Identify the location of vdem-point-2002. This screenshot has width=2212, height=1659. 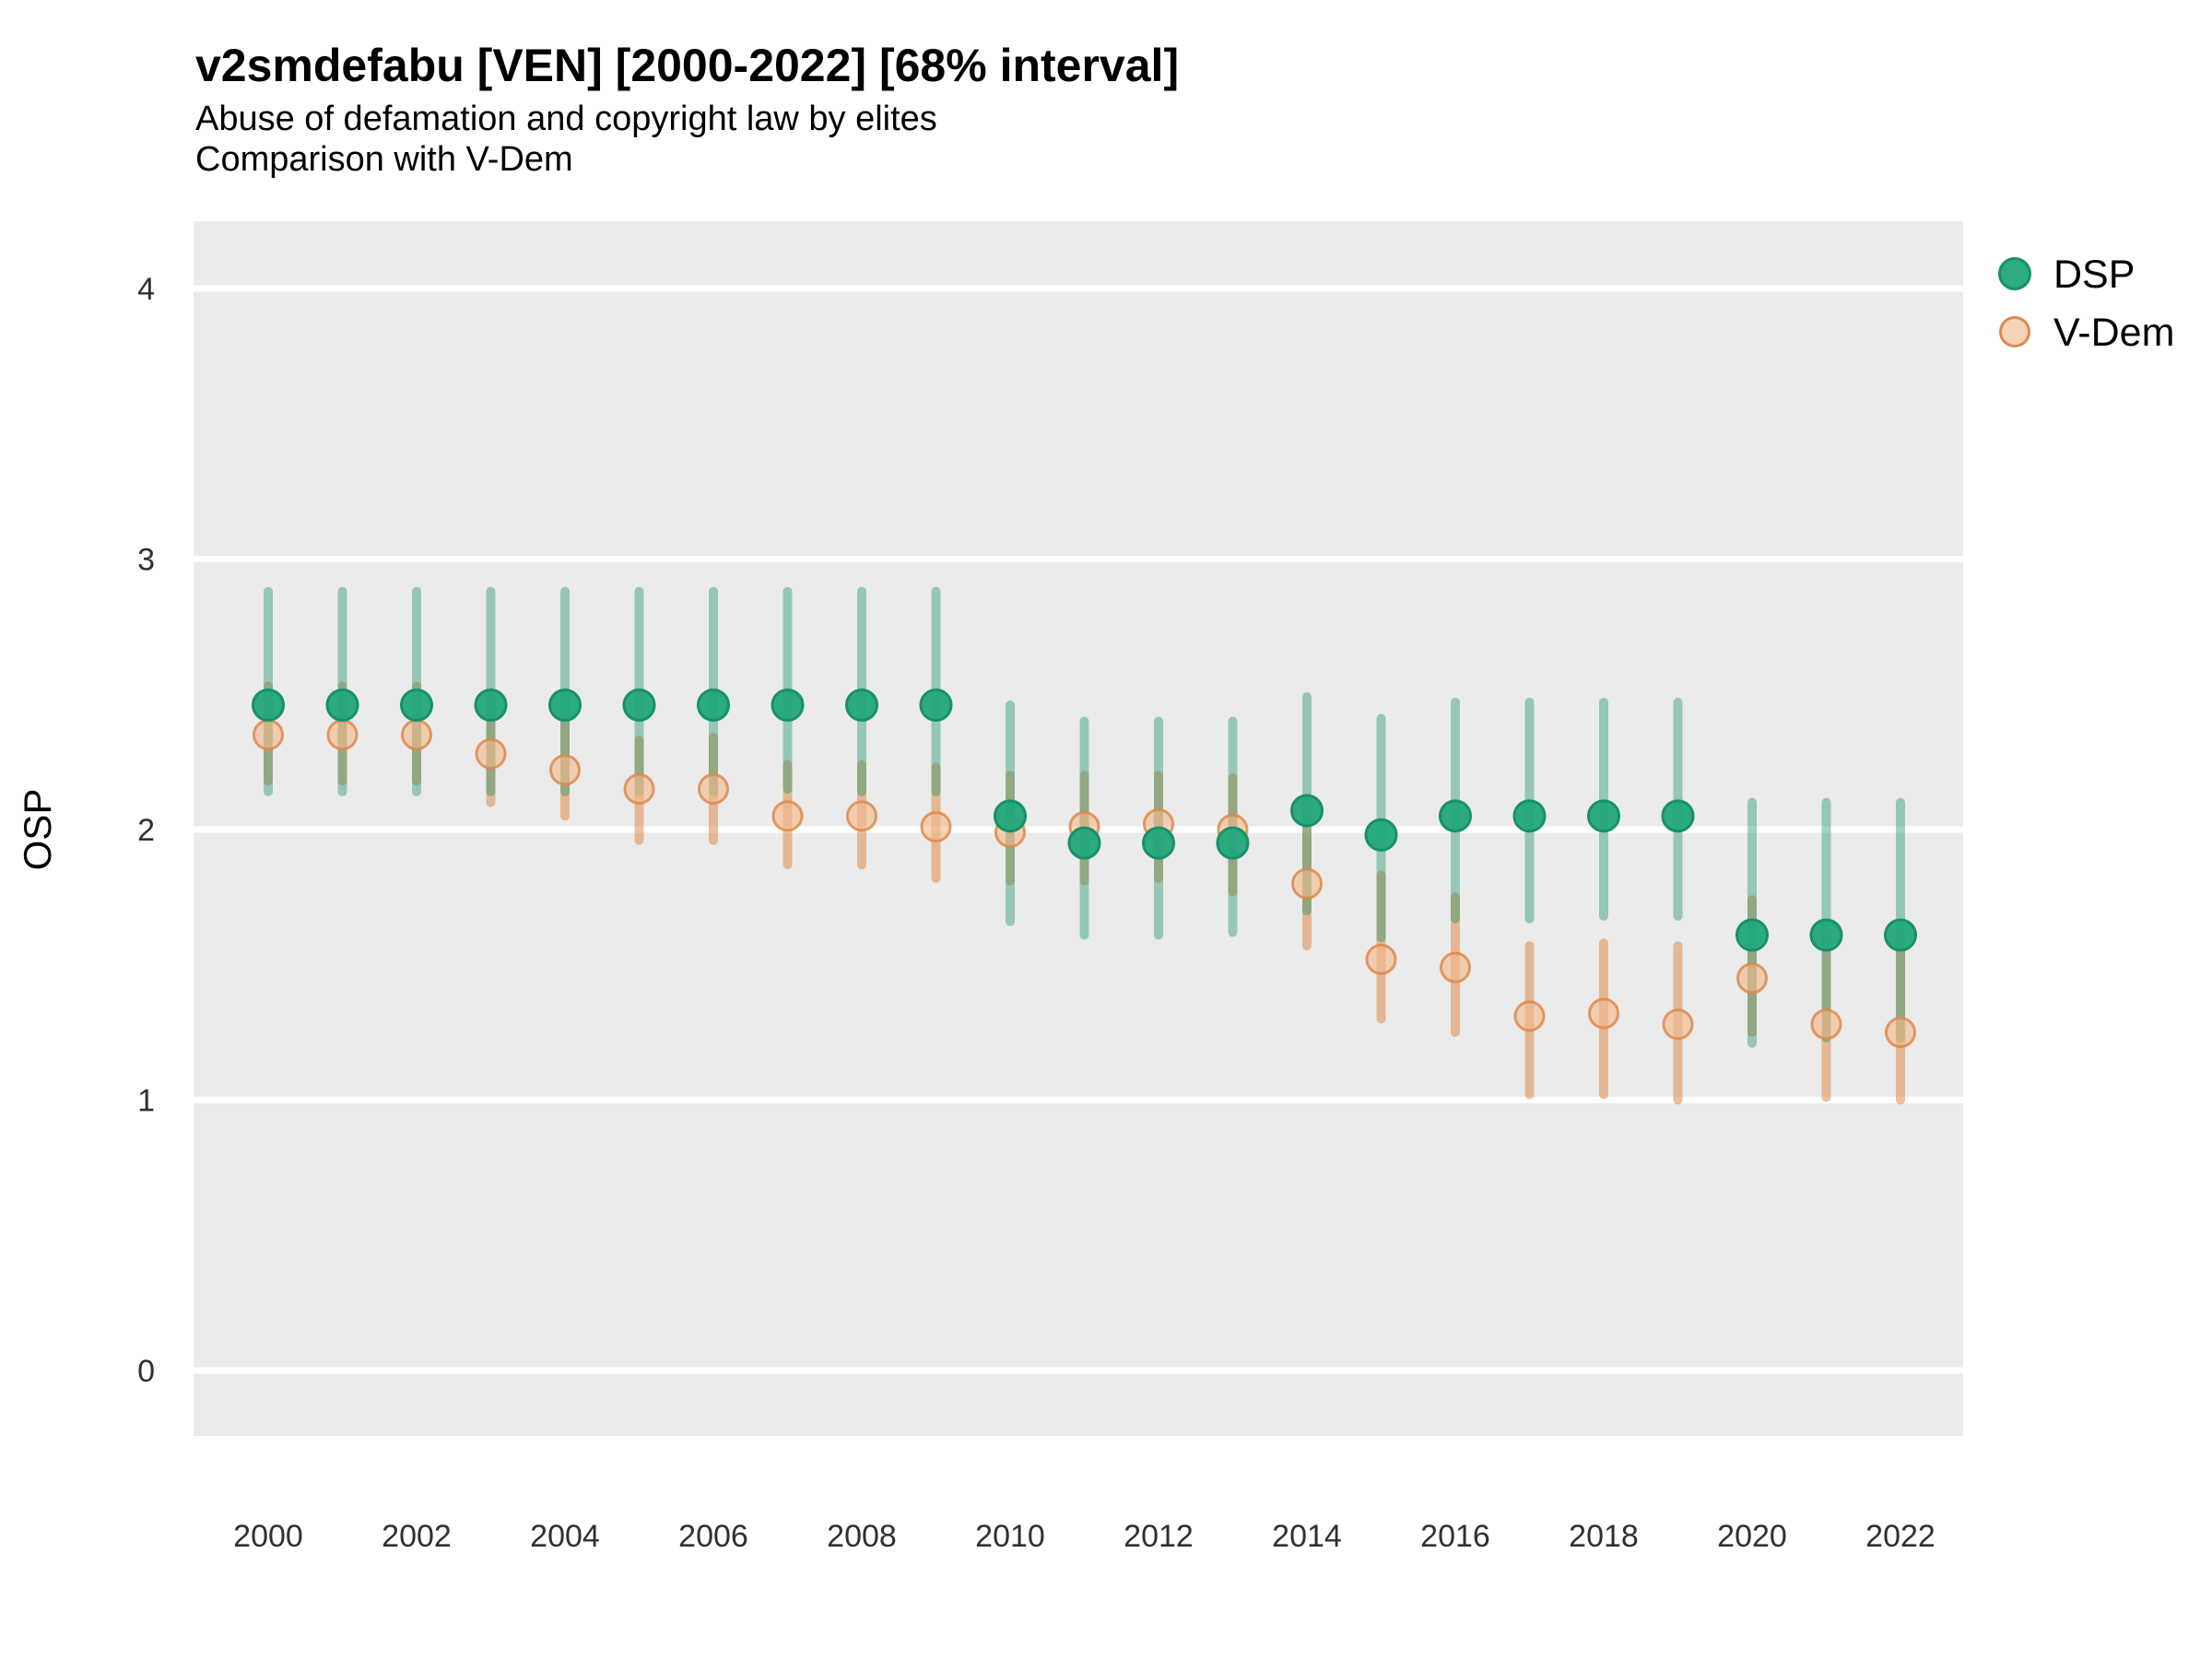
(416, 735).